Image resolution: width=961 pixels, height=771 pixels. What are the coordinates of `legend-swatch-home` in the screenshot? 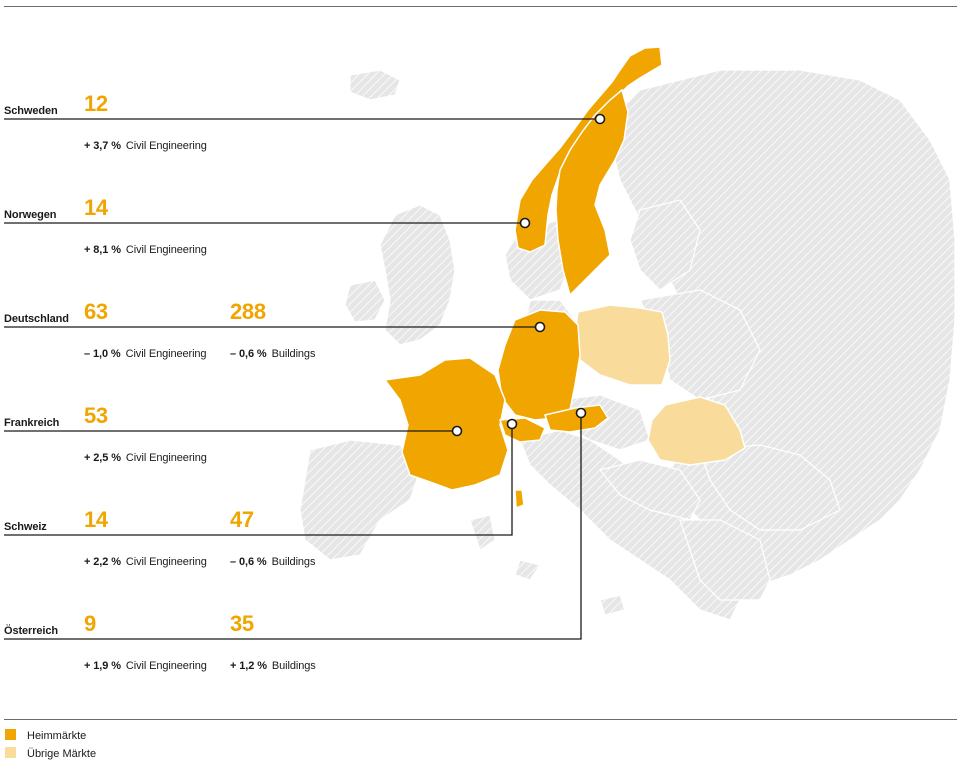 It's located at (10, 734).